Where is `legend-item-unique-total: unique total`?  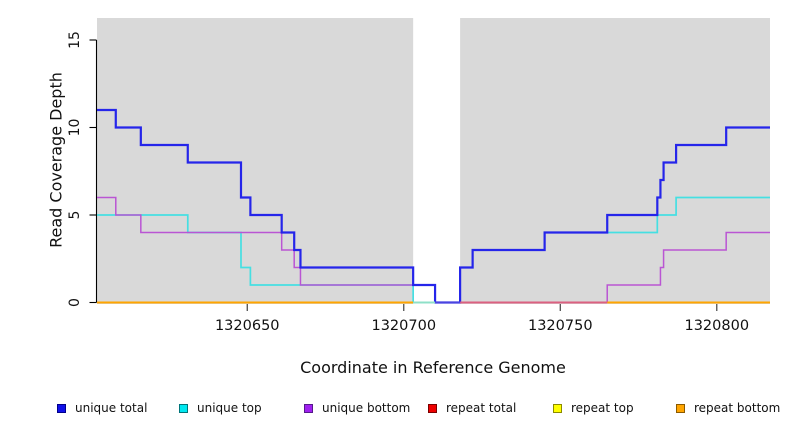 legend-item-unique-total: unique total is located at coordinates (102, 408).